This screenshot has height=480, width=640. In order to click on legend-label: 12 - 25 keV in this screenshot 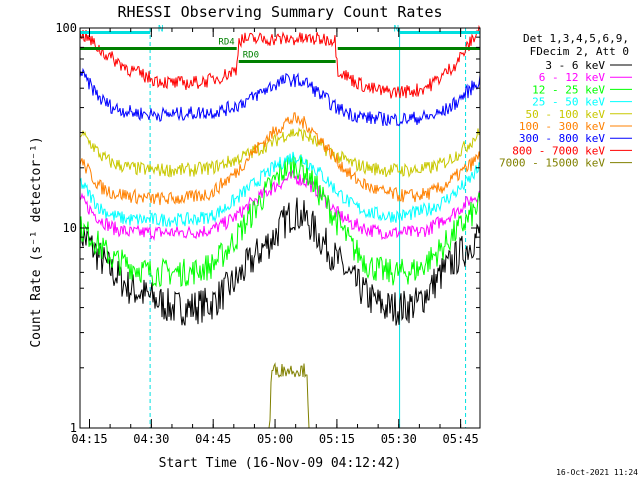, I will do `click(568, 89)`.